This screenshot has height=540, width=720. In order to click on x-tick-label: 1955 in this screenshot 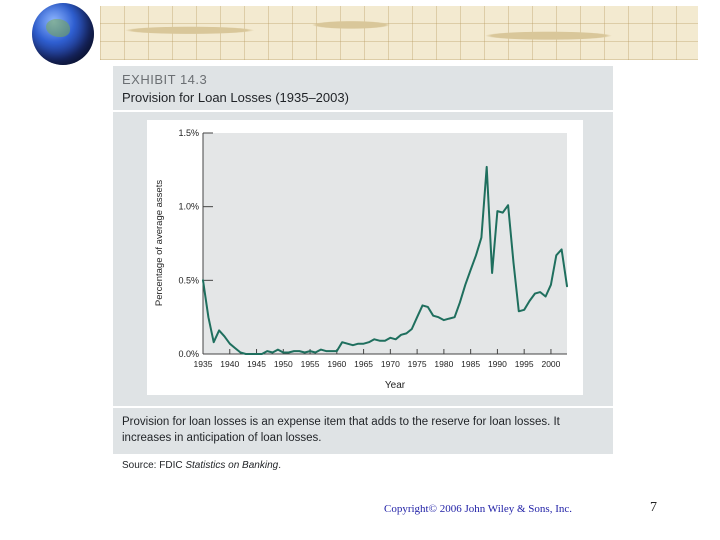, I will do `click(310, 364)`.